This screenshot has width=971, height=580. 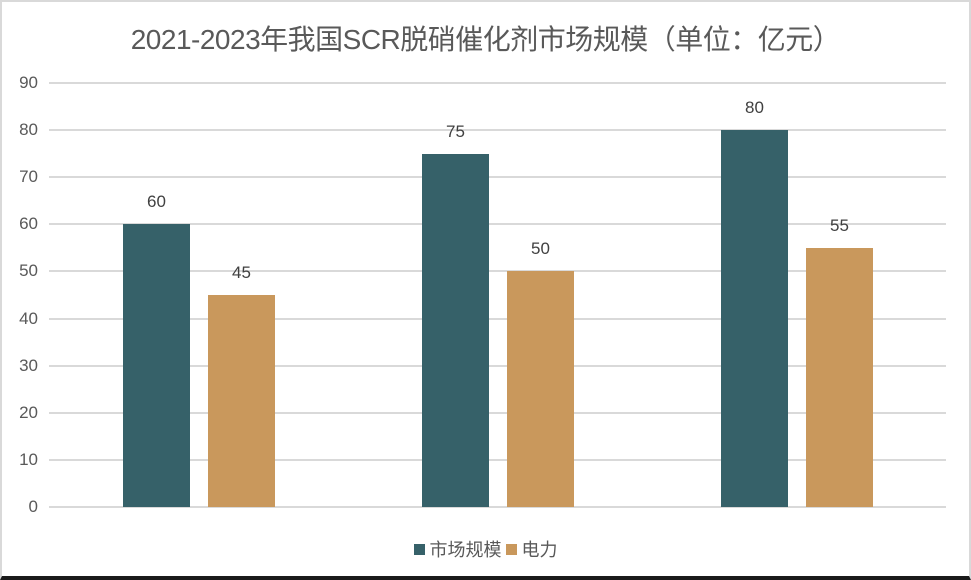 I want to click on legend-label-market-size: 市场规模, so click(x=465, y=550).